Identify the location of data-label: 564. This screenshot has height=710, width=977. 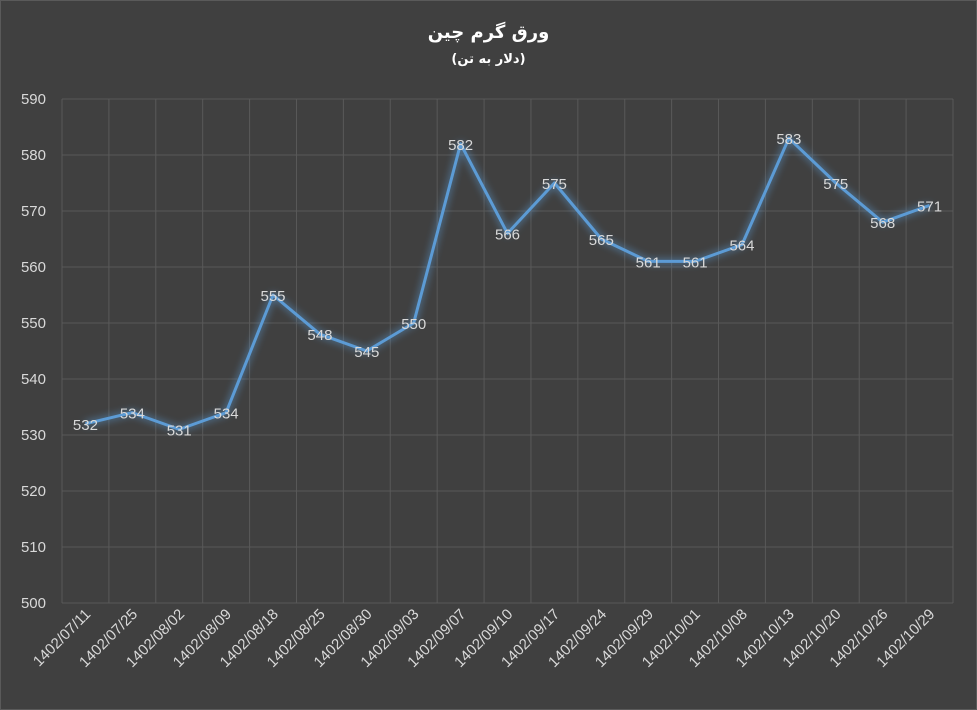
(741, 246).